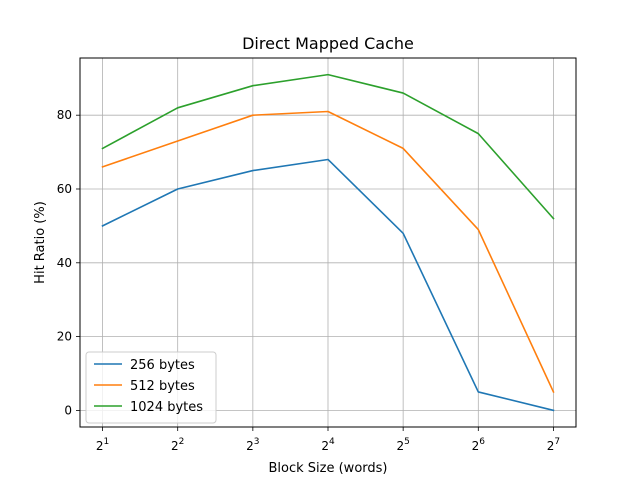  I want to click on x-tick-label: 22, so click(177, 445).